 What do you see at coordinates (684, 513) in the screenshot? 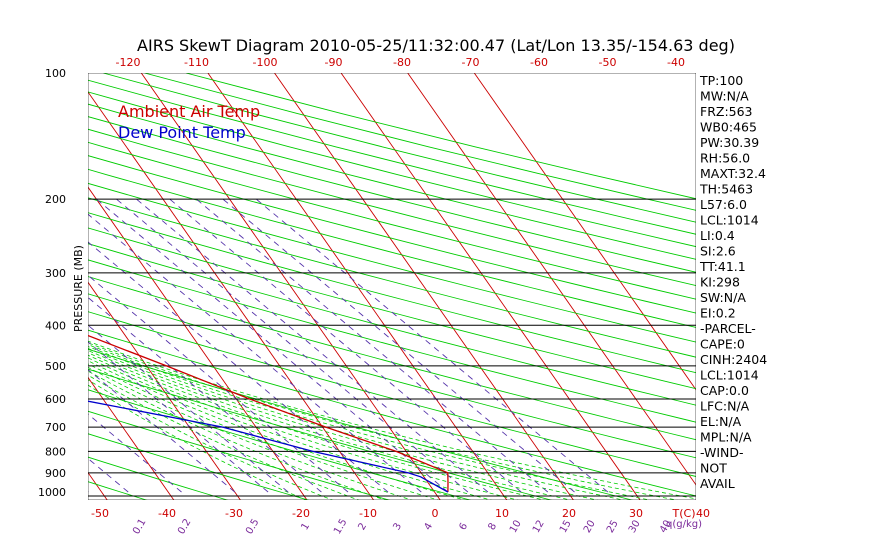
I see `temperature-axis-unit: T(C)` at bounding box center [684, 513].